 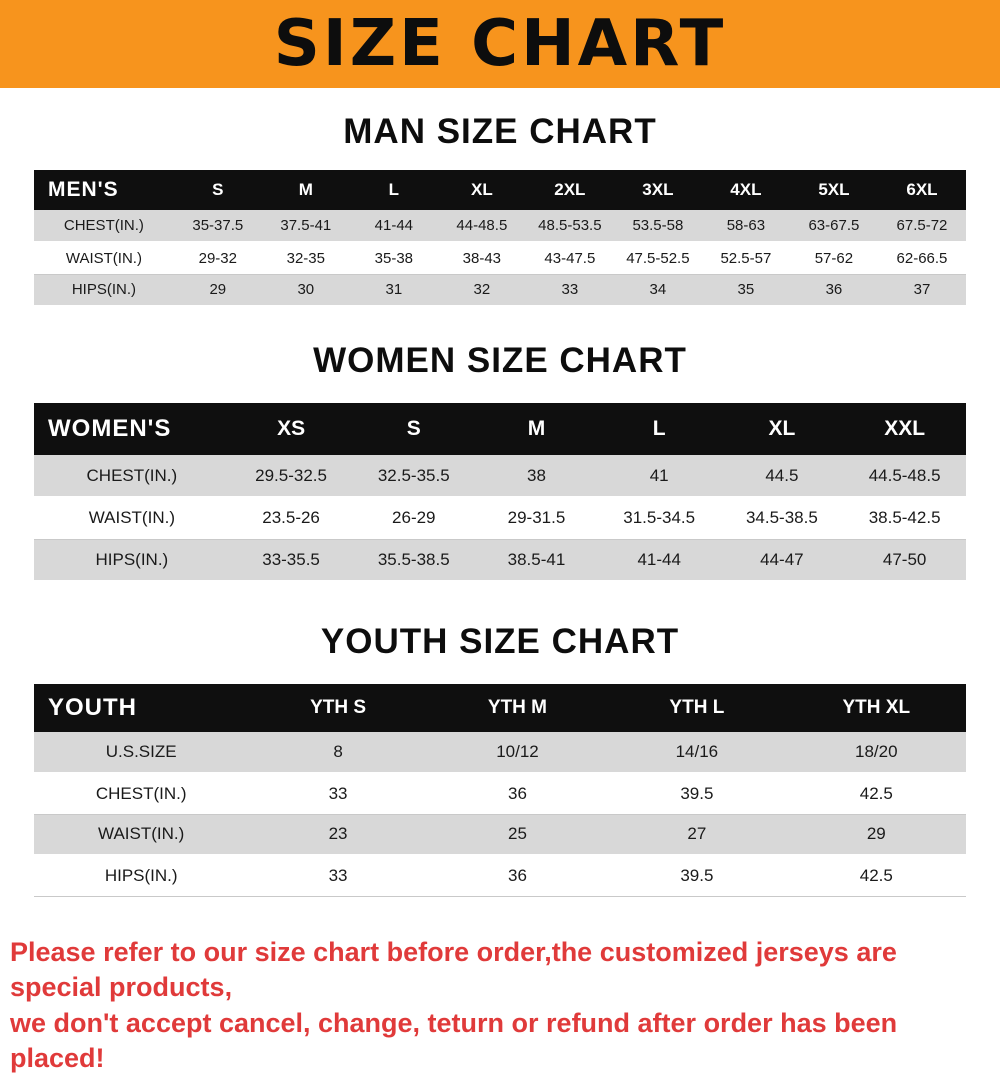 I want to click on measurement-value: 37.5-41, so click(x=306, y=226).